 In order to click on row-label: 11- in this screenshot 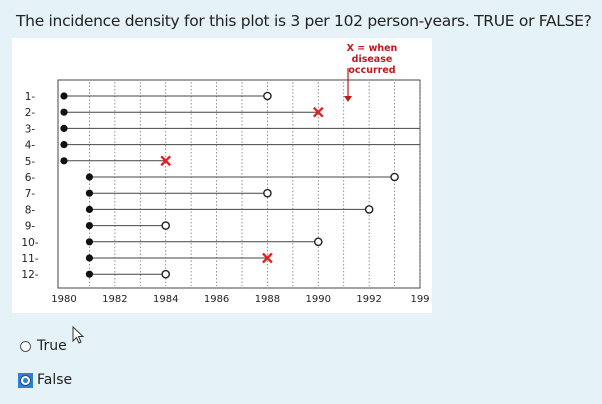, I will do `click(29, 259)`.